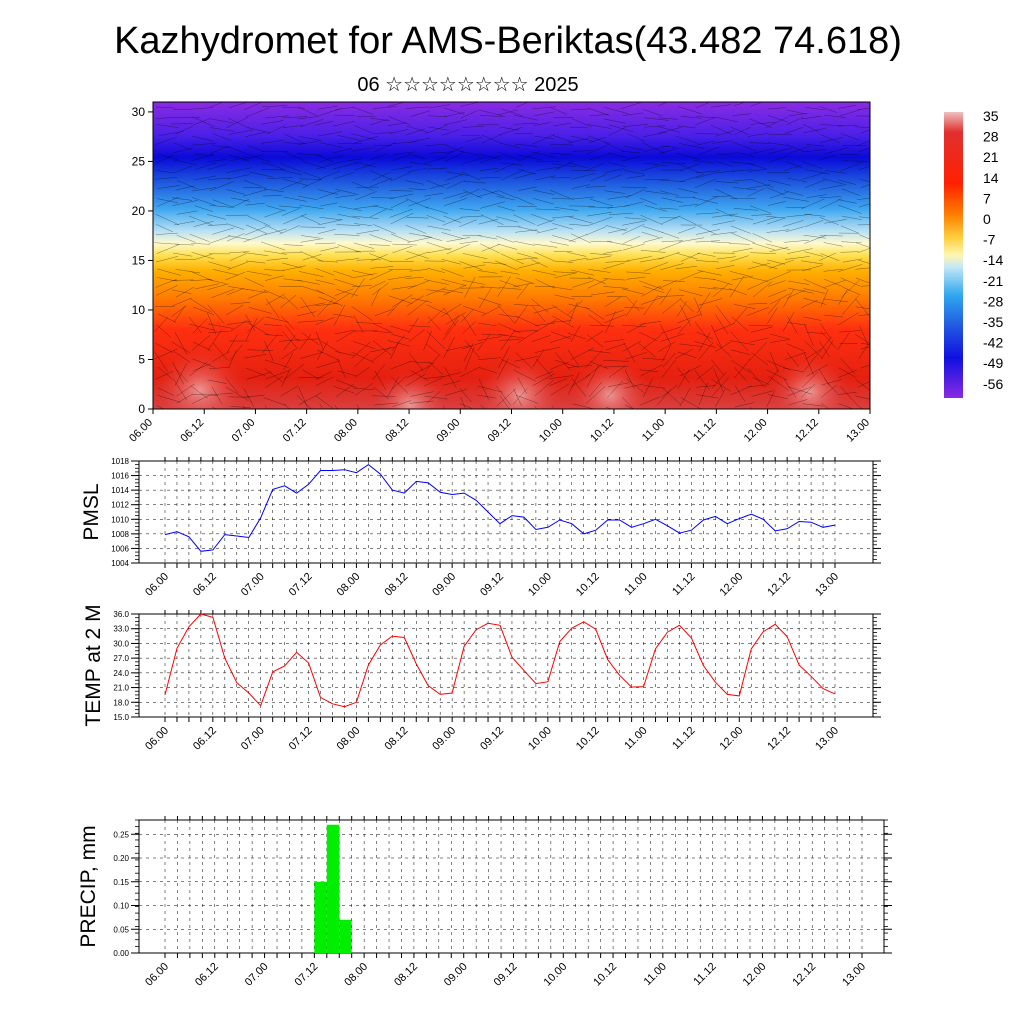 Image resolution: width=1024 pixels, height=1024 pixels. Describe the element at coordinates (993, 281) in the screenshot. I see `colorbar-label: -21` at that location.